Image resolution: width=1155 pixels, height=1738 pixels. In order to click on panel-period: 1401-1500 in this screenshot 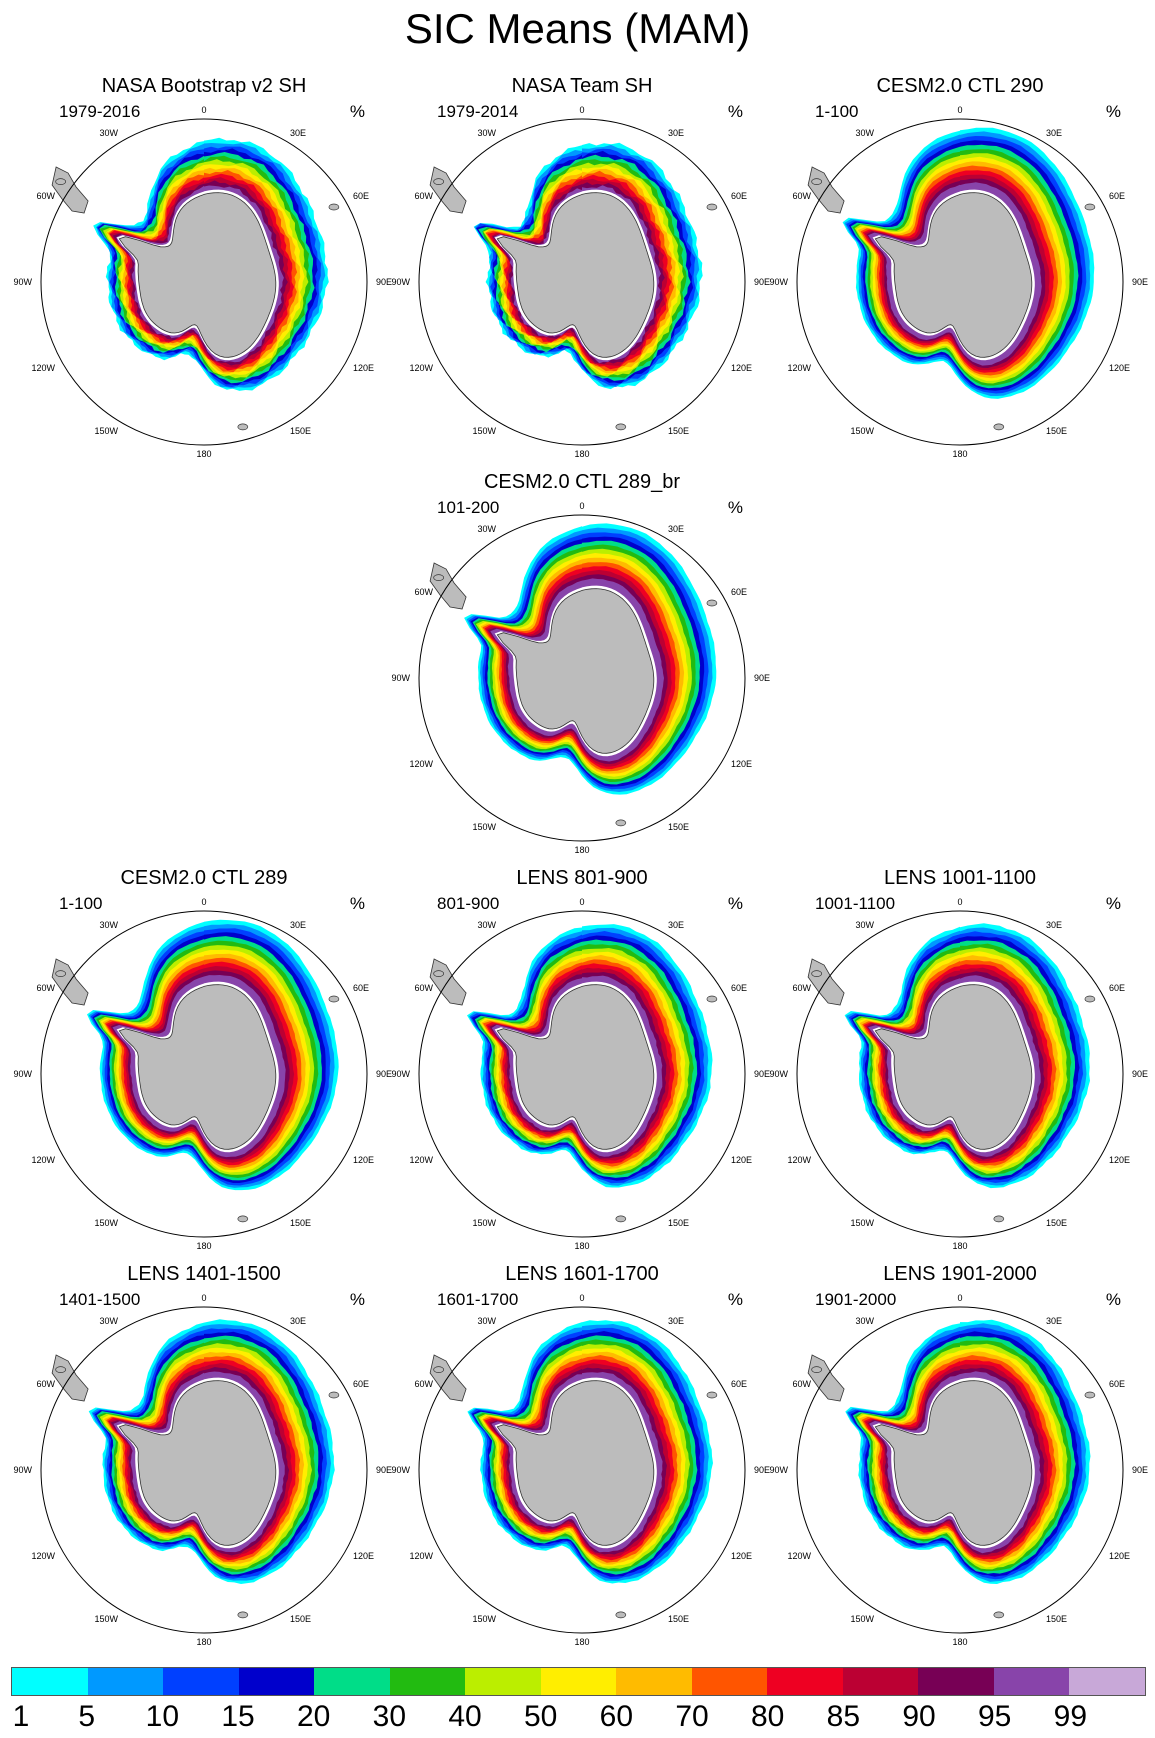, I will do `click(100, 1299)`.